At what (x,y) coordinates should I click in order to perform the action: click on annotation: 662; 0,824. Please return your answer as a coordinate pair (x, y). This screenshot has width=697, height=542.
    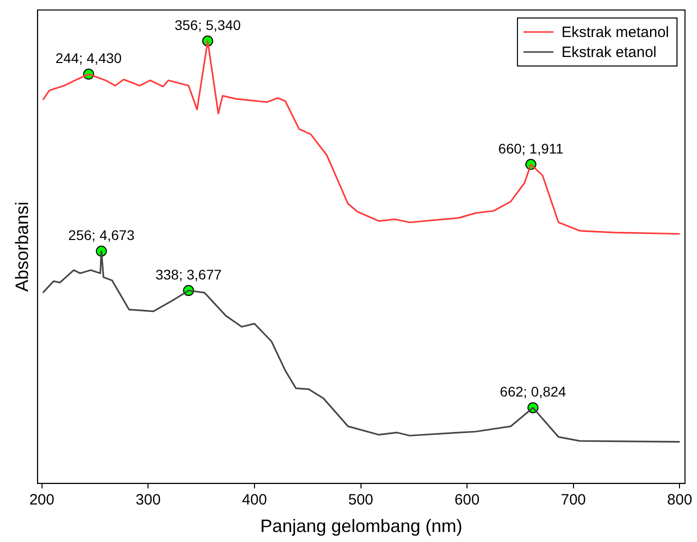
    Looking at the image, I should click on (533, 392).